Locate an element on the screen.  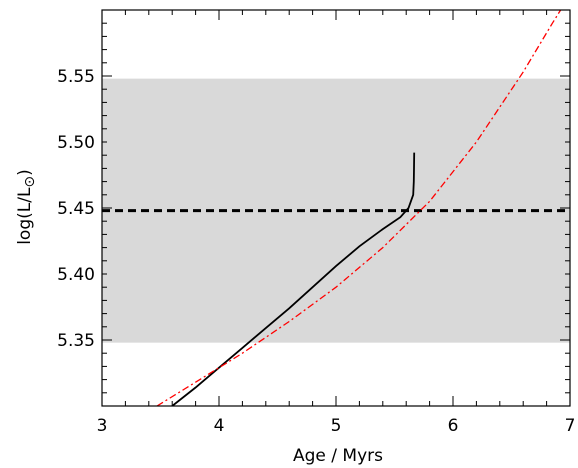
y-tick-label: 5.50 is located at coordinates (76, 143).